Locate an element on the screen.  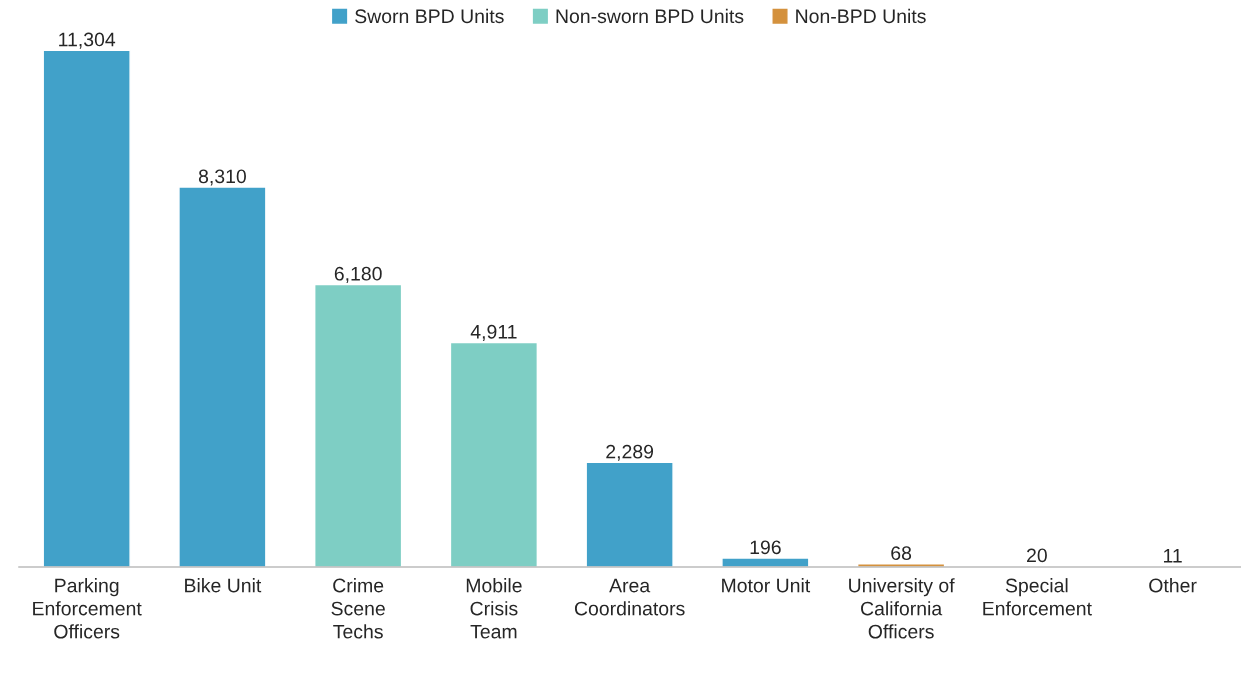
x-tick-label: Mobile Crisis Team is located at coordinates (494, 608).